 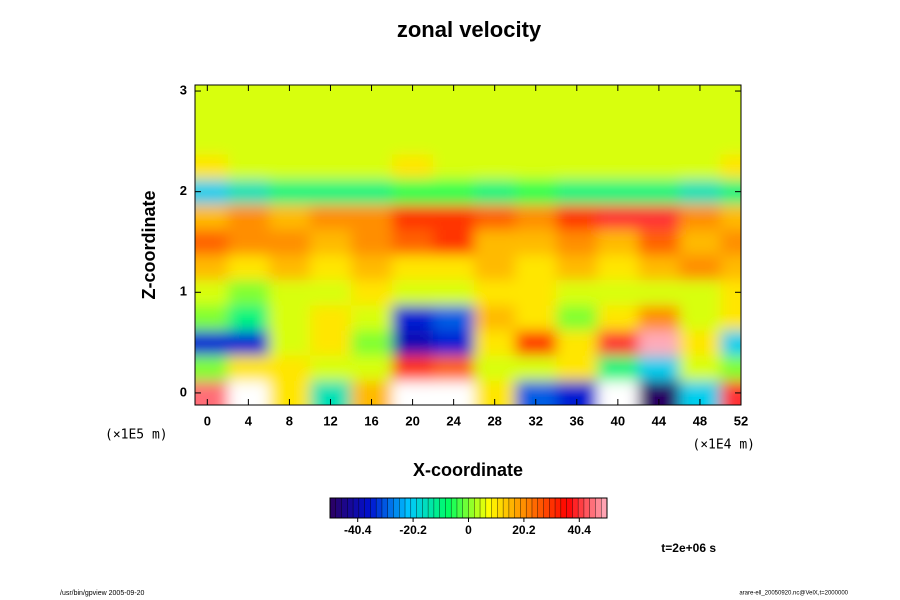 I want to click on colorbar-tick-label: 0, so click(x=468, y=530).